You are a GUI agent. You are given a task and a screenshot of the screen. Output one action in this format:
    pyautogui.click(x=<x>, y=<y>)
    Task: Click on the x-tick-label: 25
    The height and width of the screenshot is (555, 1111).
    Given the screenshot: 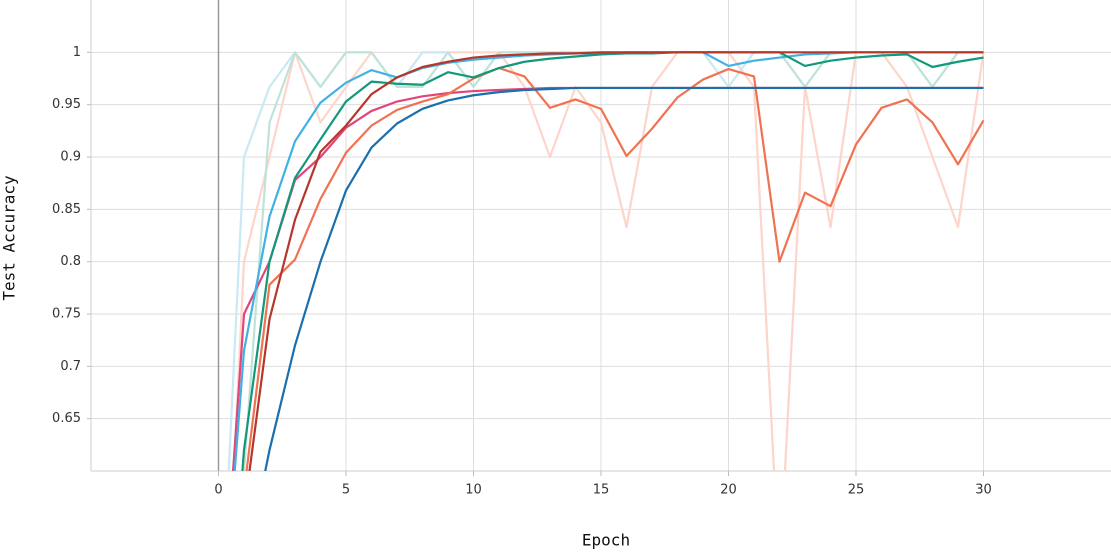 What is the action you would take?
    pyautogui.click(x=856, y=490)
    